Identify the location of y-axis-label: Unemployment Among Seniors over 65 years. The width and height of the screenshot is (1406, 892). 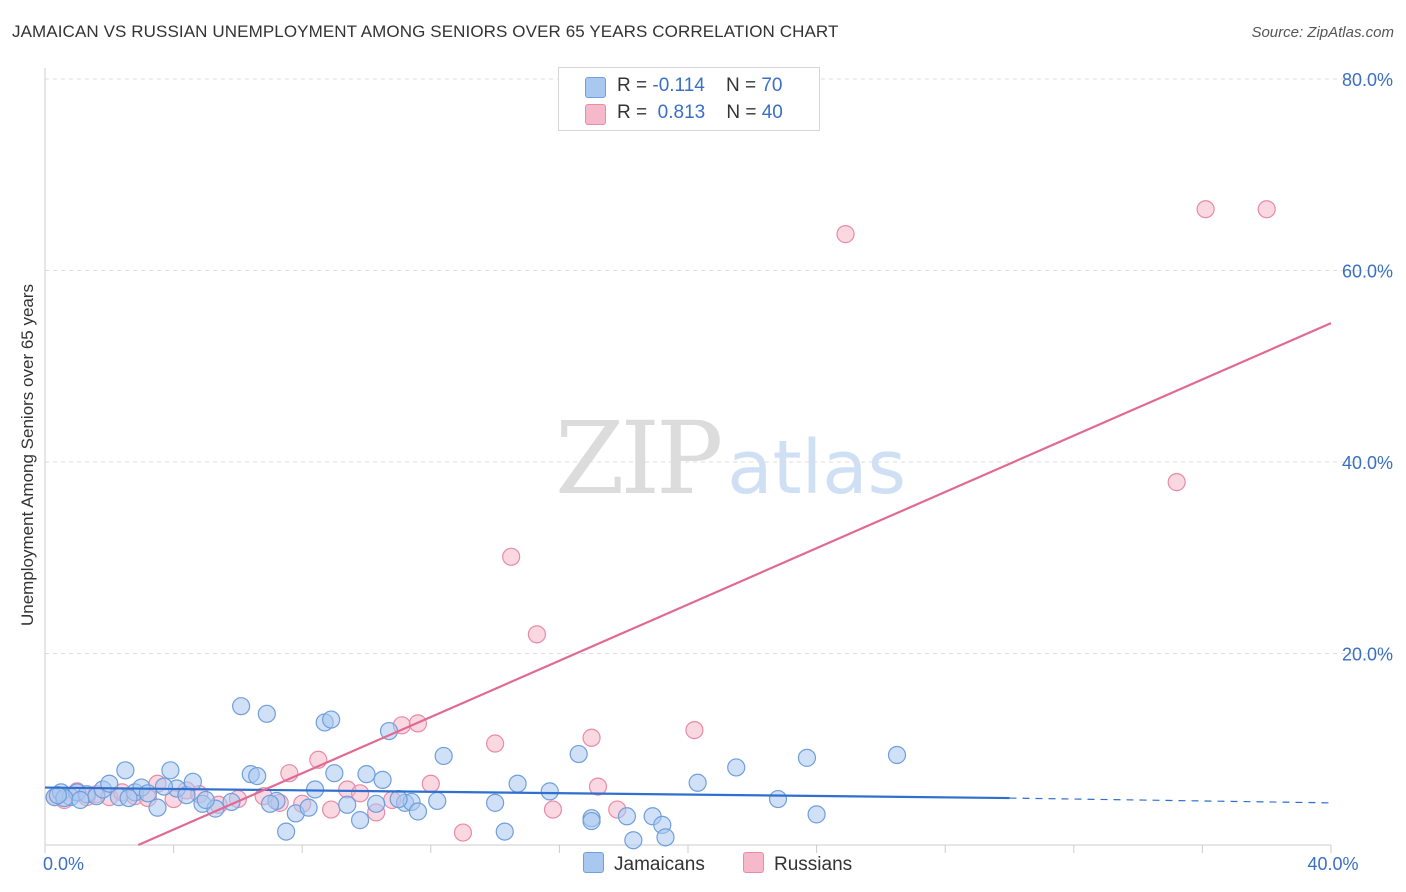
(27, 455).